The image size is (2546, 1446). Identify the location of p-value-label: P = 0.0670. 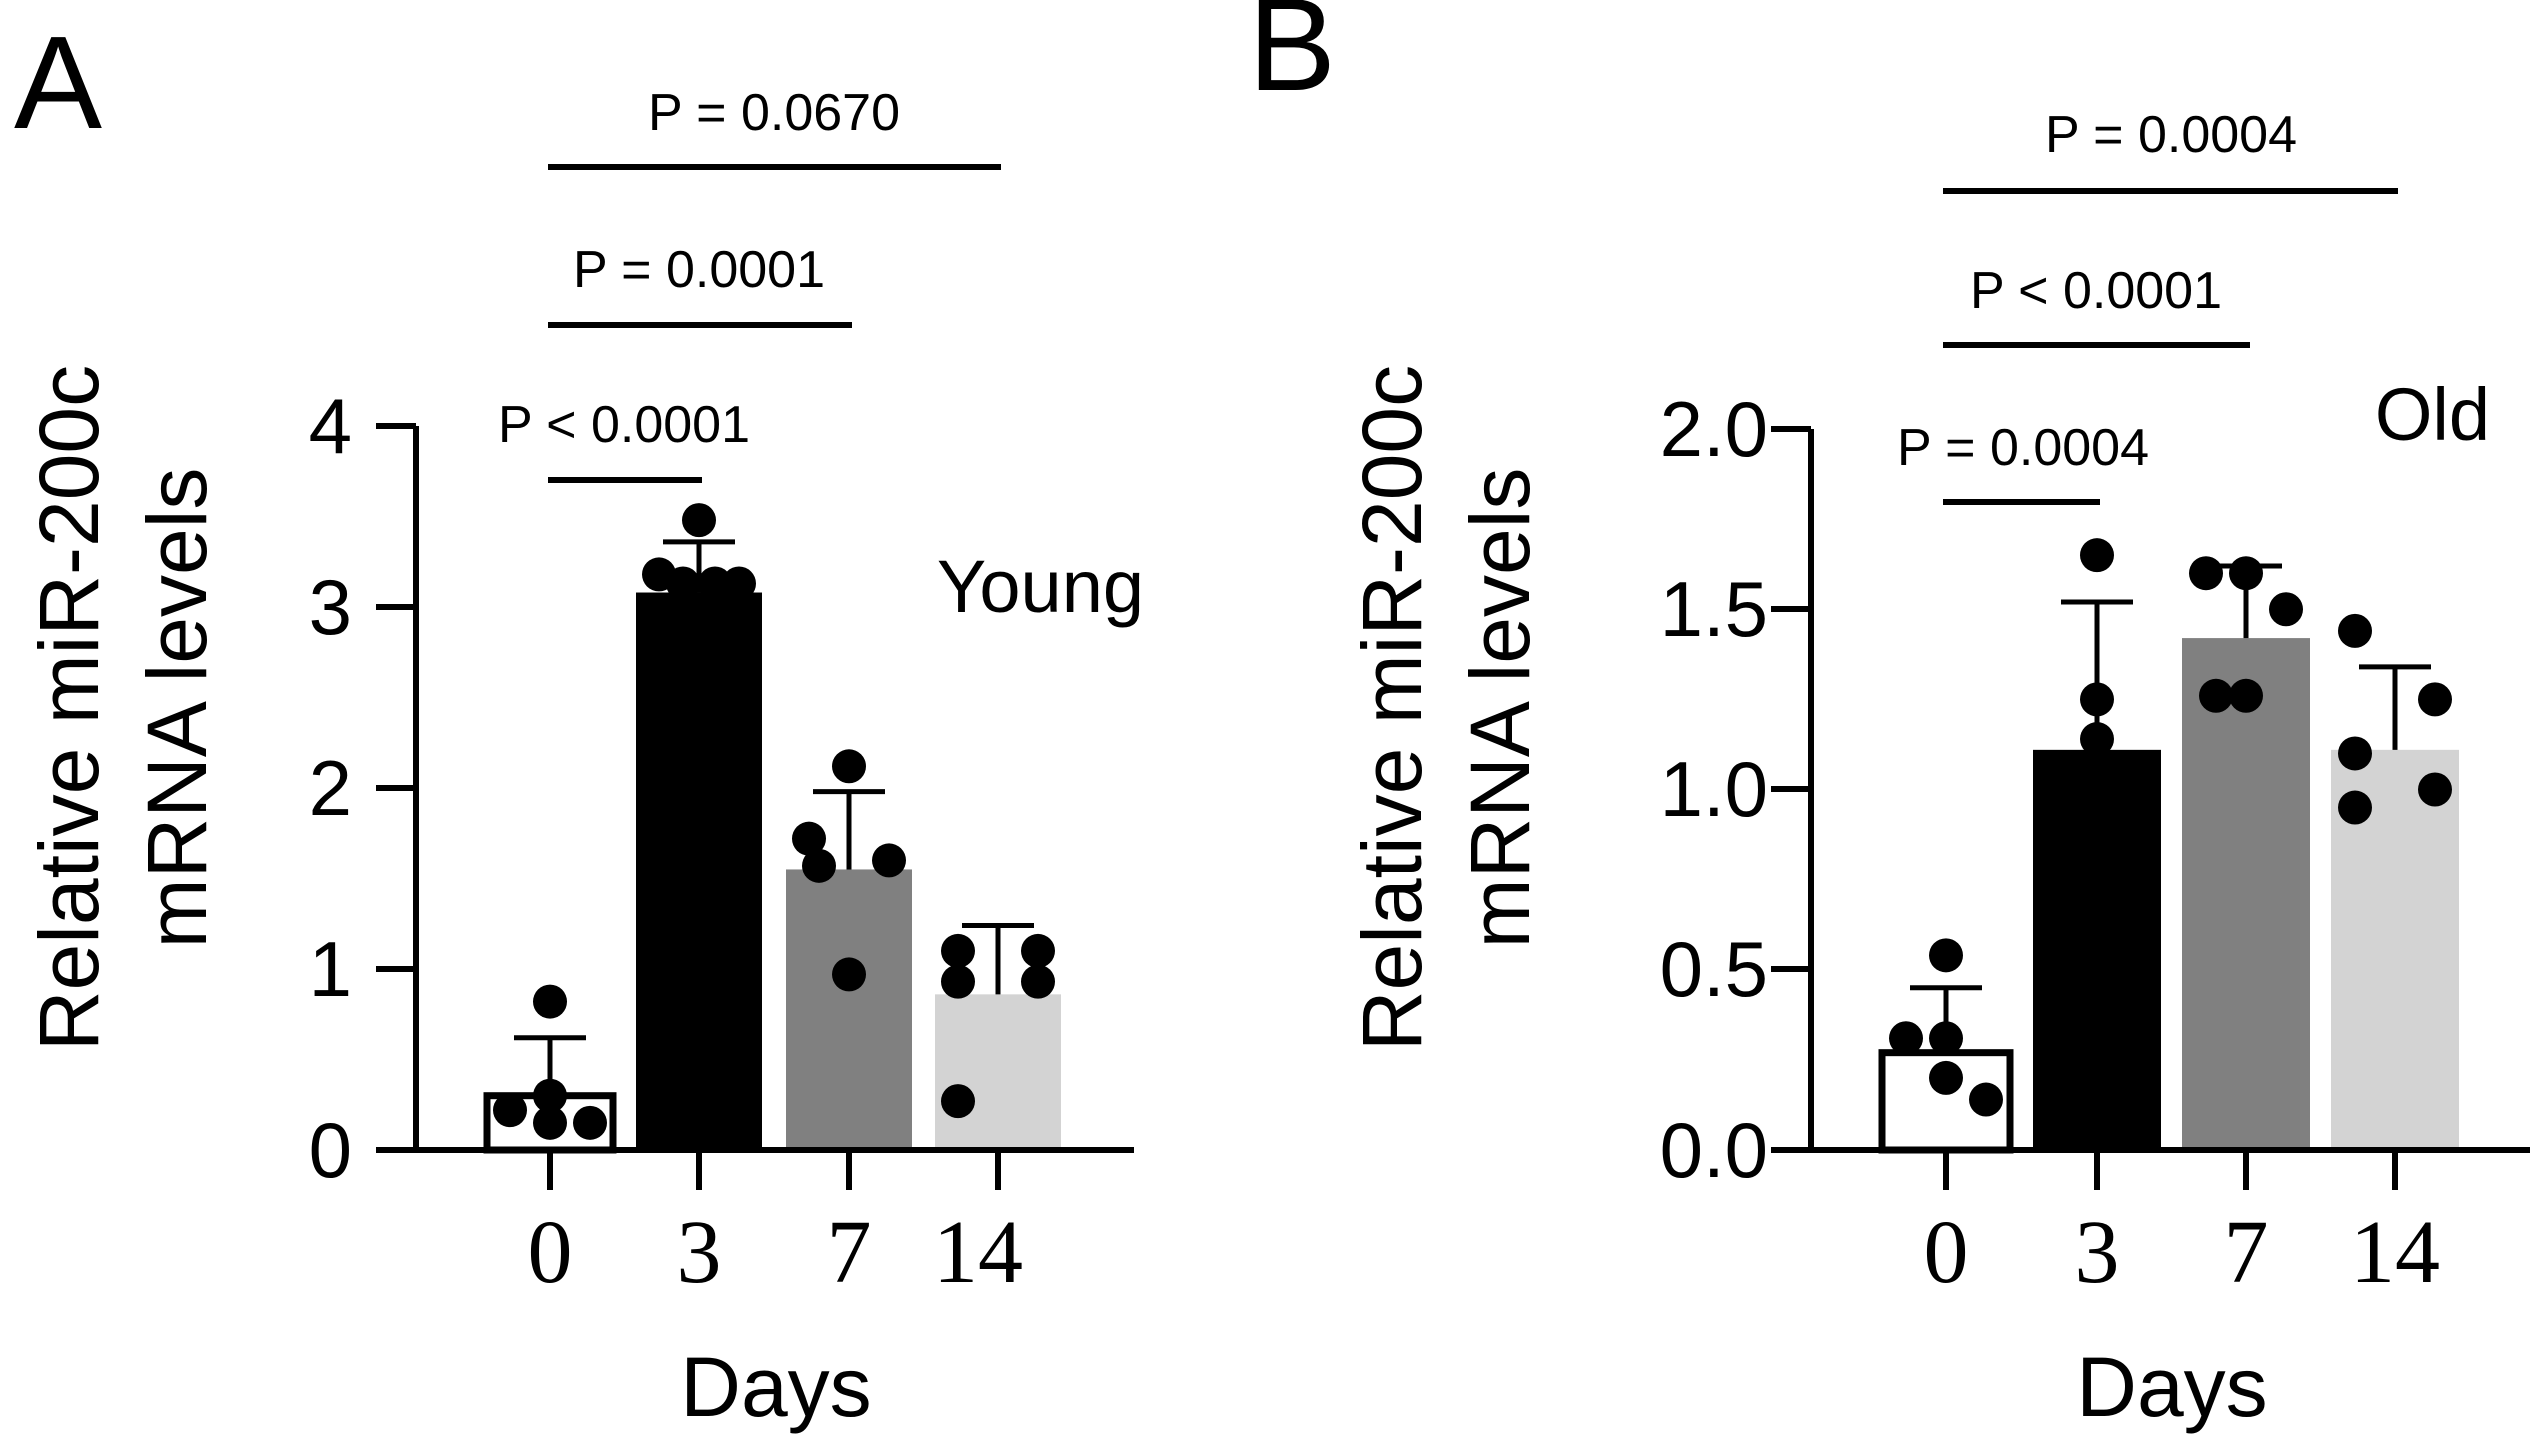
(774, 113).